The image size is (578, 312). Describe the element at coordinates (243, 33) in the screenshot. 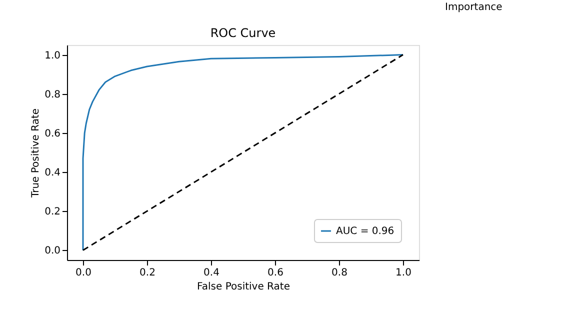

I see `chart-title: ROC Curve` at that location.